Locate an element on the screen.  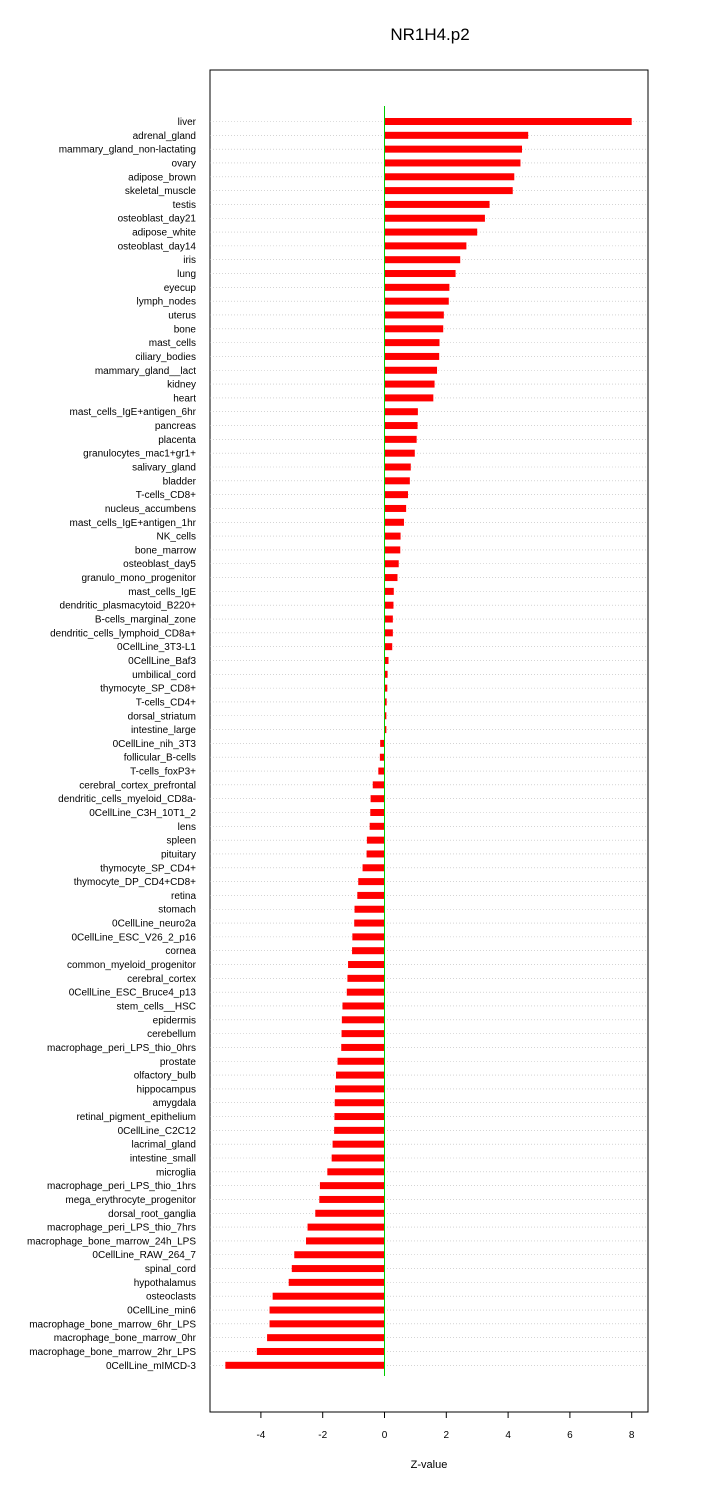
category-label: macrophage_peri_LPS_thio_7hrs is located at coordinates (121, 1228).